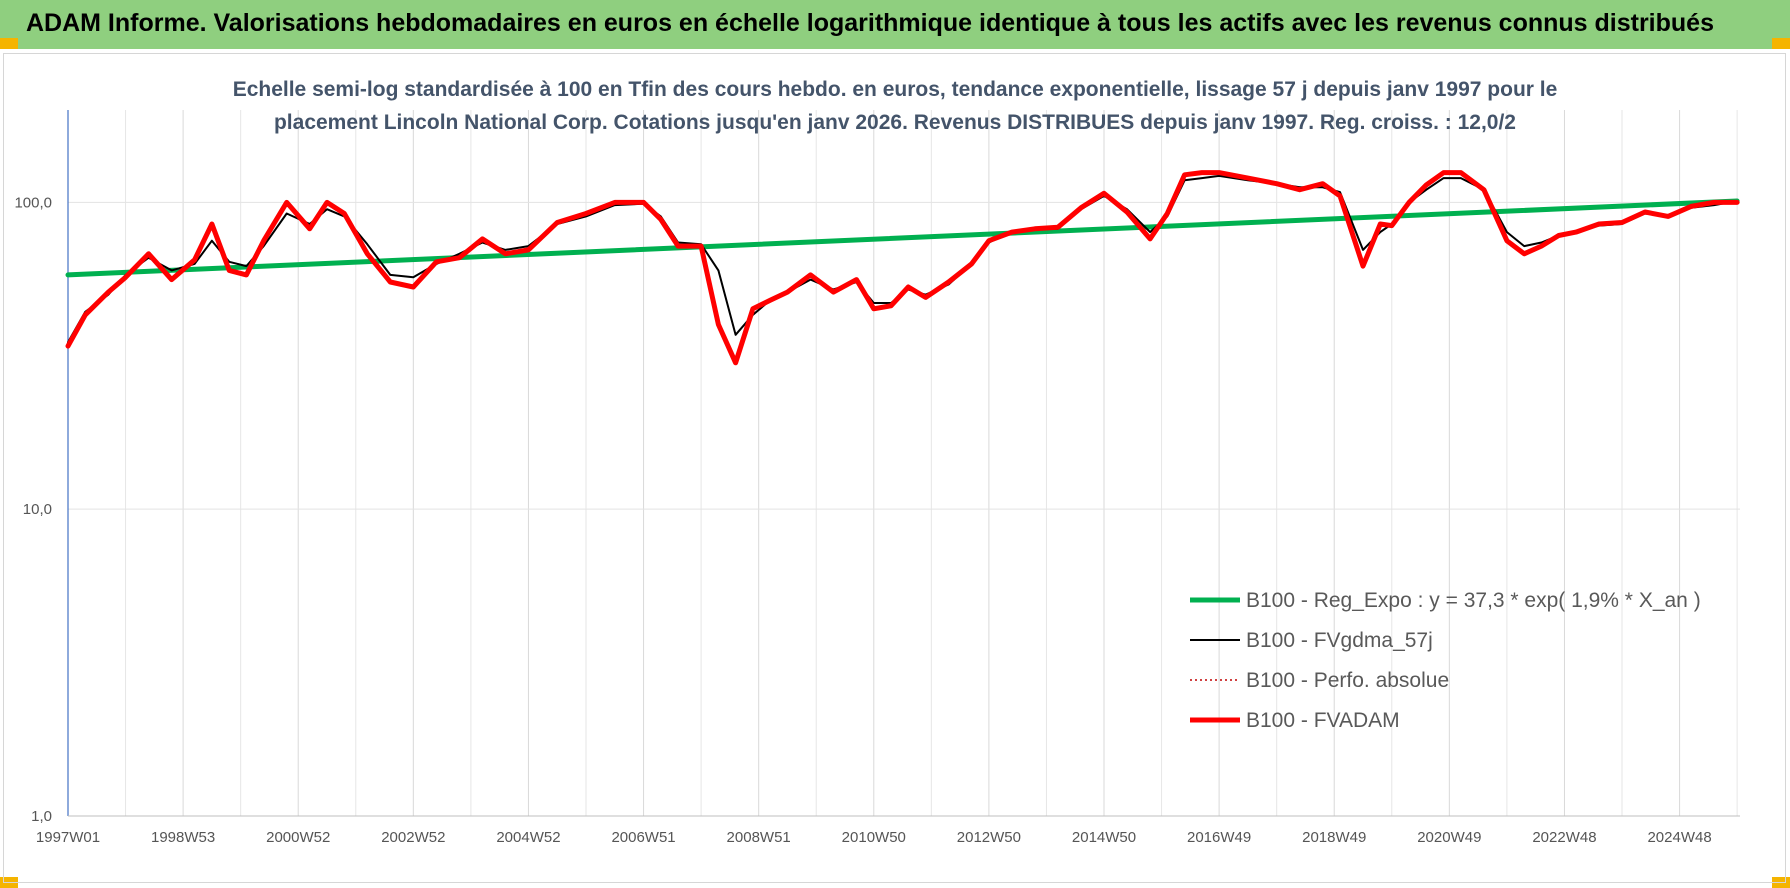 Image resolution: width=1790 pixels, height=888 pixels. Describe the element at coordinates (1219, 837) in the screenshot. I see `x-tick-label: 2016W49` at that location.